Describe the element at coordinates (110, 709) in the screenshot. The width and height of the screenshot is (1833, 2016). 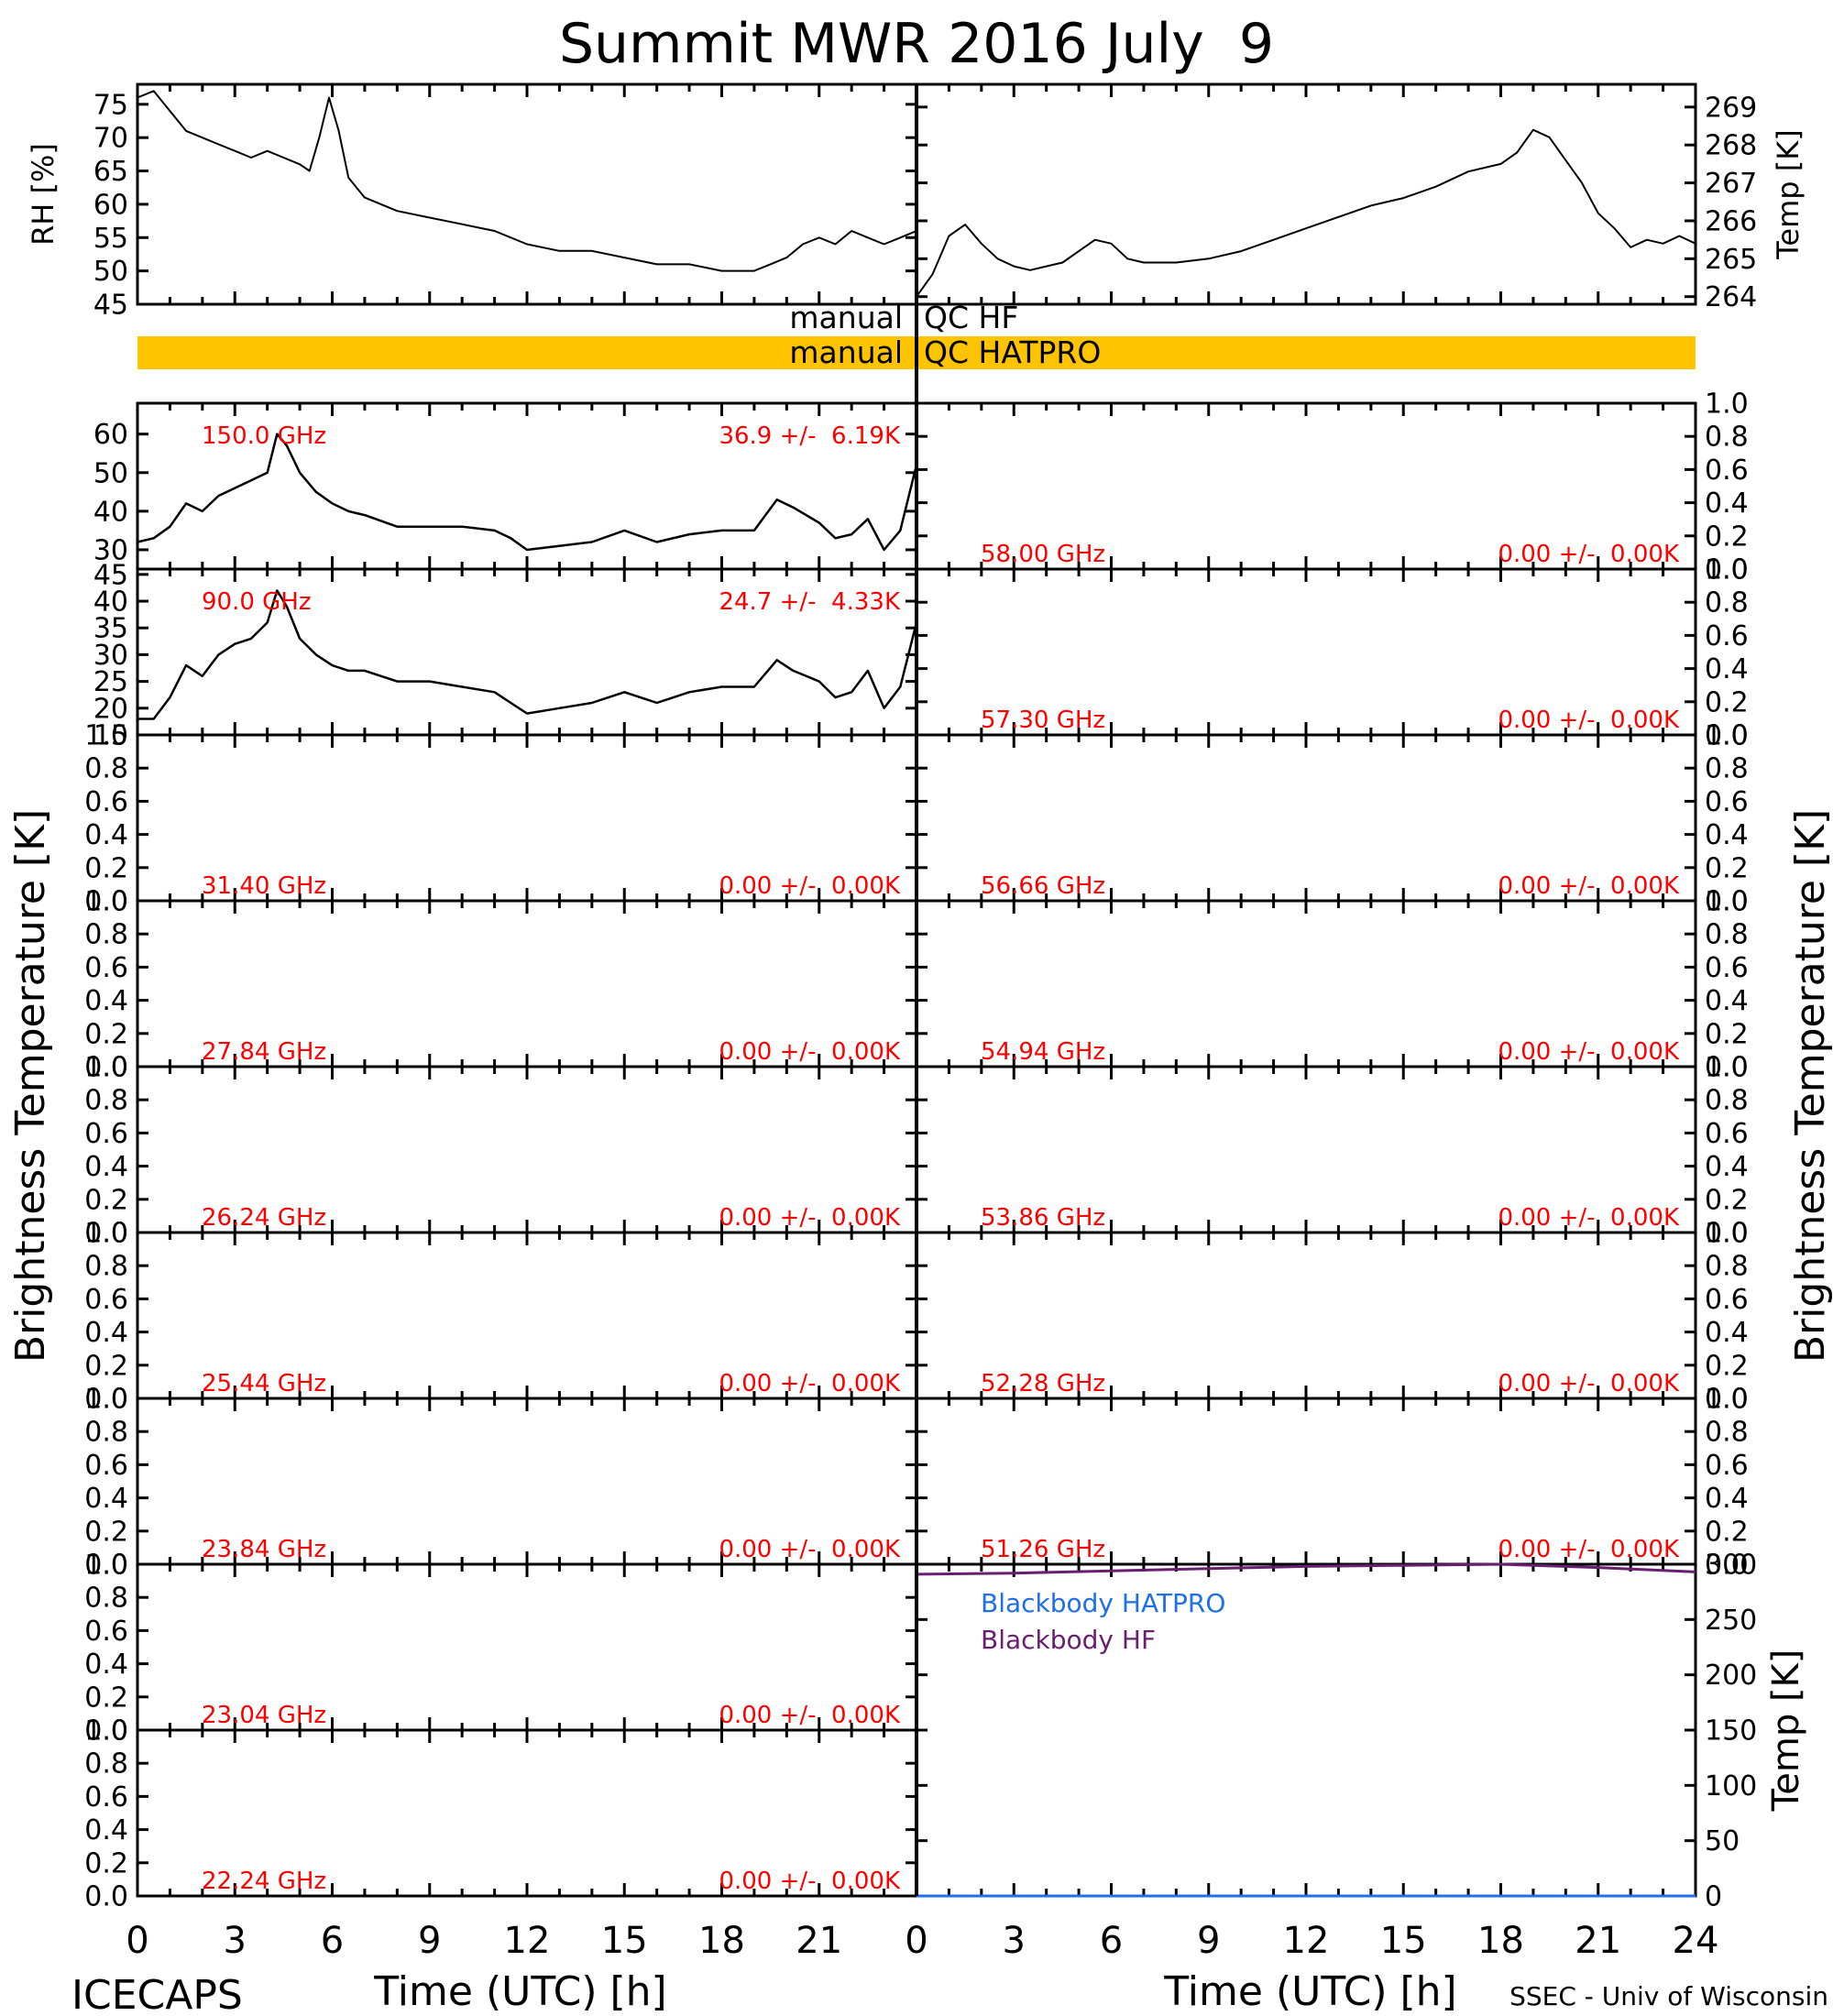
I see `bt-90-y-tick-label: 20` at that location.